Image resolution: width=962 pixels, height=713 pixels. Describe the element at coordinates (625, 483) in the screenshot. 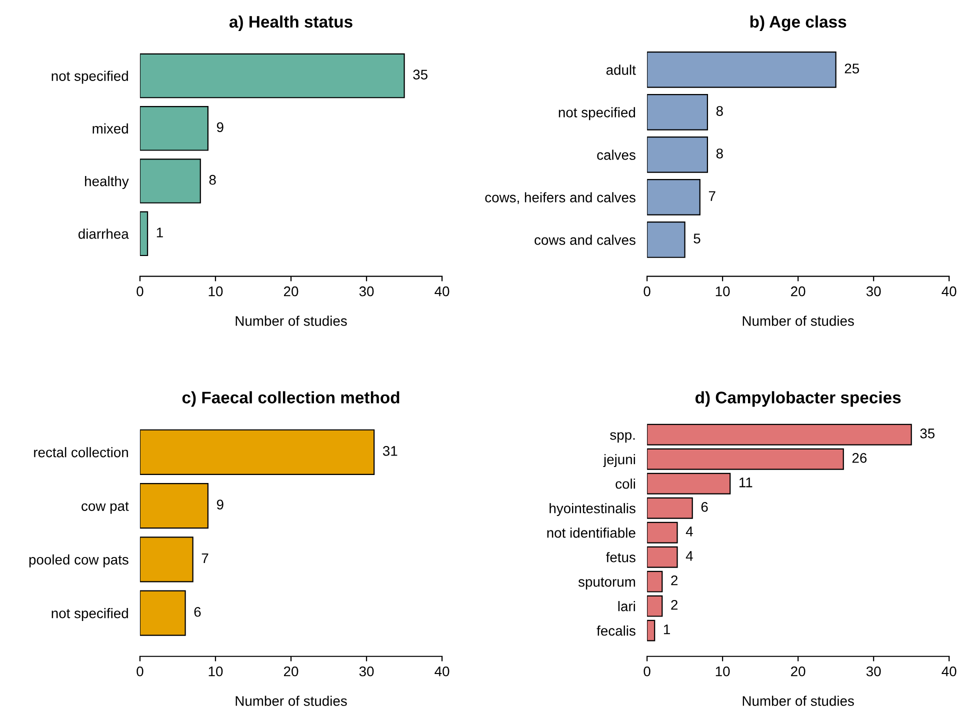

I see `y-tick-label: coli` at that location.